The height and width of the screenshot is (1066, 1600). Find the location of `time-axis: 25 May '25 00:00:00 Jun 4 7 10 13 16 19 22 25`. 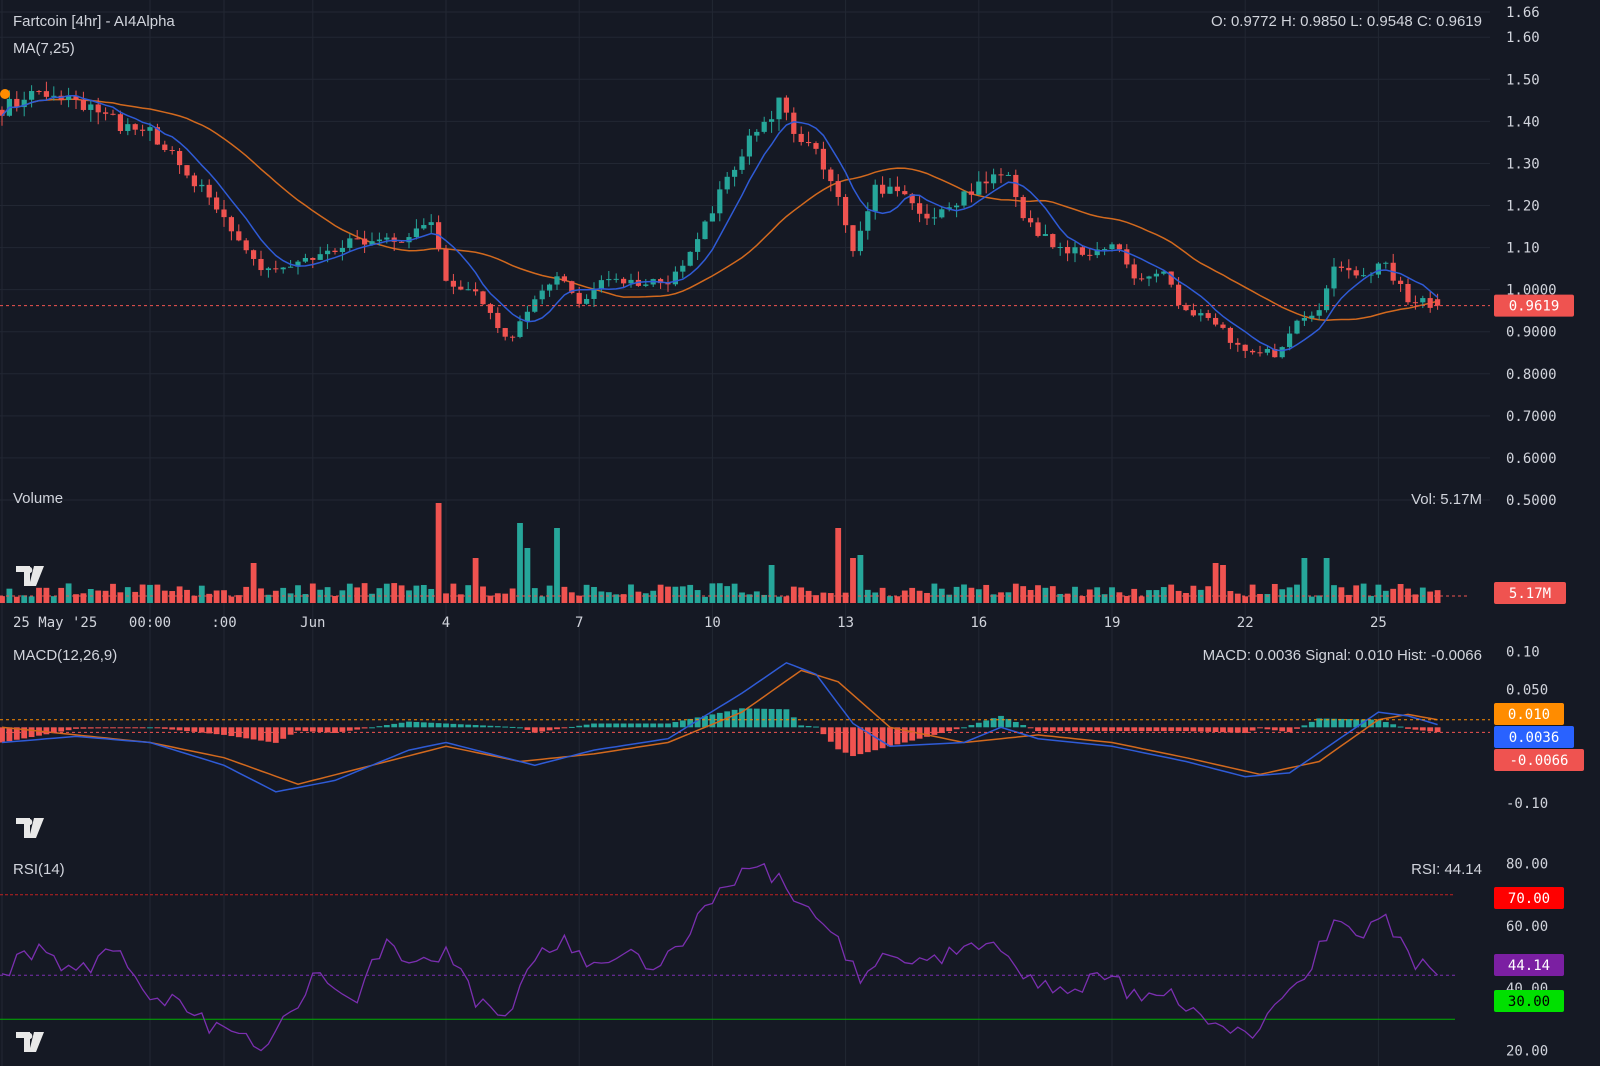

time-axis: 25 May '25 00:00:00 Jun 4 7 10 13 16 19 22 25 is located at coordinates (700, 623).